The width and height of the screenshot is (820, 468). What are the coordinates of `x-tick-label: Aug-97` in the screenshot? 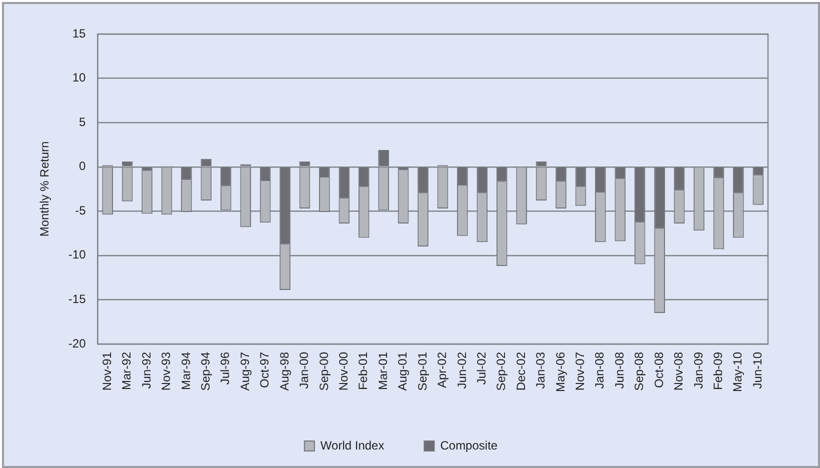 It's located at (245, 371).